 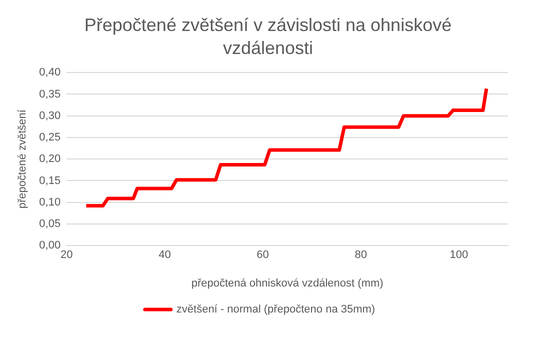 I want to click on y-axis-title: přepočtené zvětšení, so click(x=22, y=158).